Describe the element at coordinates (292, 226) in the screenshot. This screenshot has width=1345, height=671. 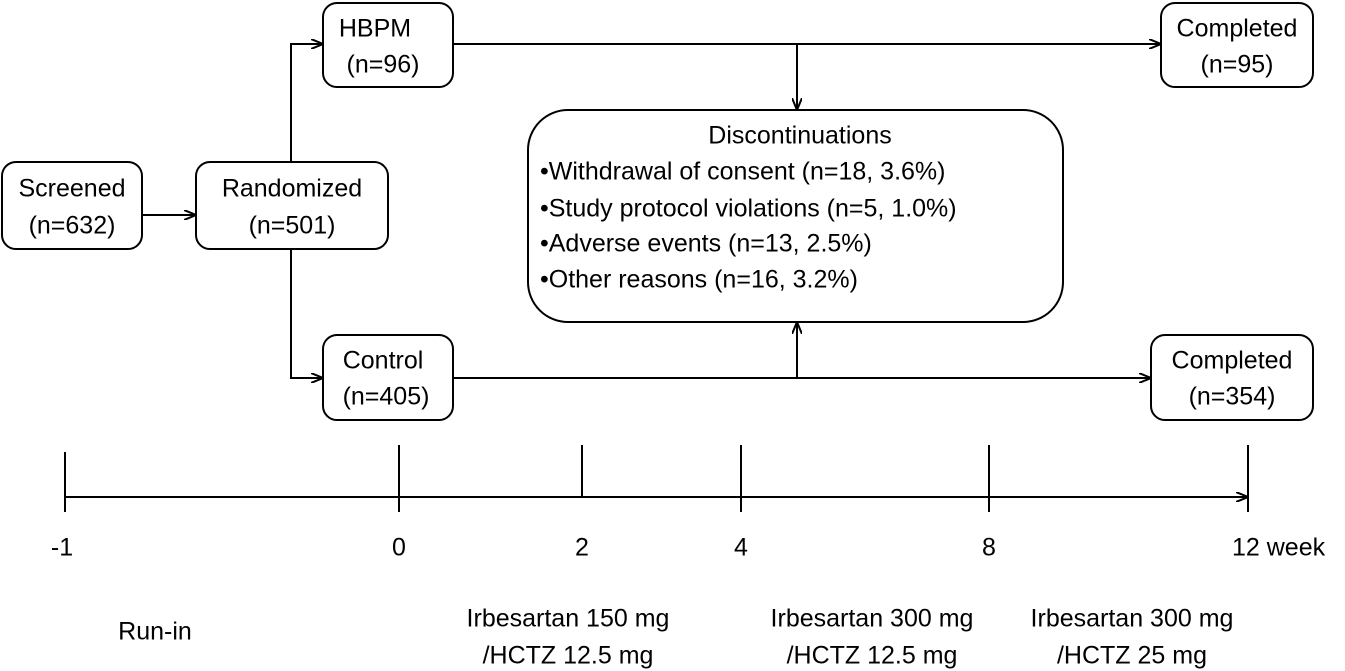
I see `node-count: (n=501)` at that location.